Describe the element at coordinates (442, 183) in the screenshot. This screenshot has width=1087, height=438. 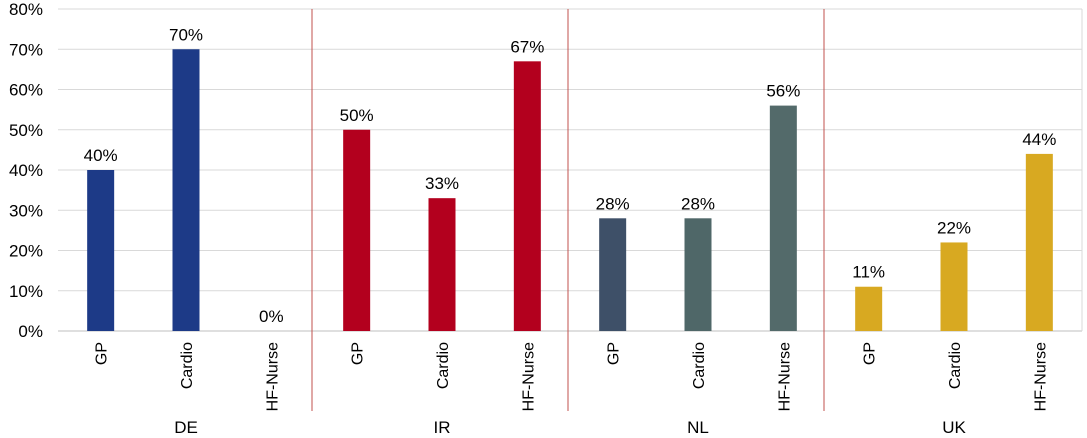
I see `data-label: 33%` at that location.